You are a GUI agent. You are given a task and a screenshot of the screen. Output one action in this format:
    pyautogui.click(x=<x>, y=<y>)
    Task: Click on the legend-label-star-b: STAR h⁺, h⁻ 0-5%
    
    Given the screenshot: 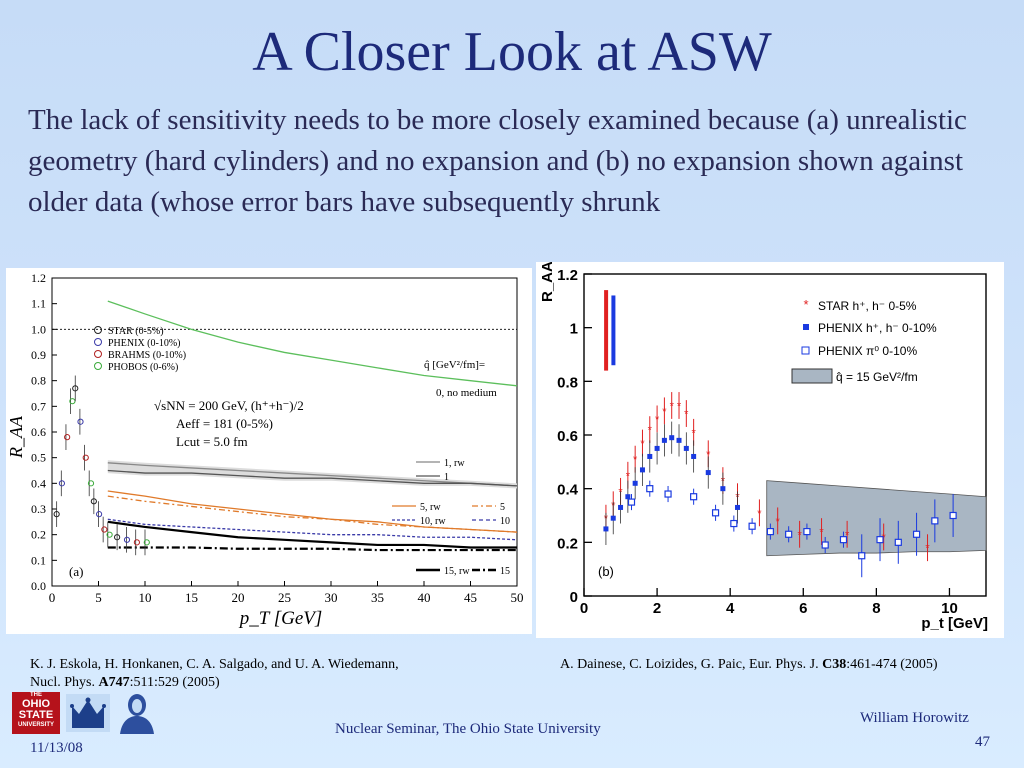 What is the action you would take?
    pyautogui.click(x=867, y=306)
    